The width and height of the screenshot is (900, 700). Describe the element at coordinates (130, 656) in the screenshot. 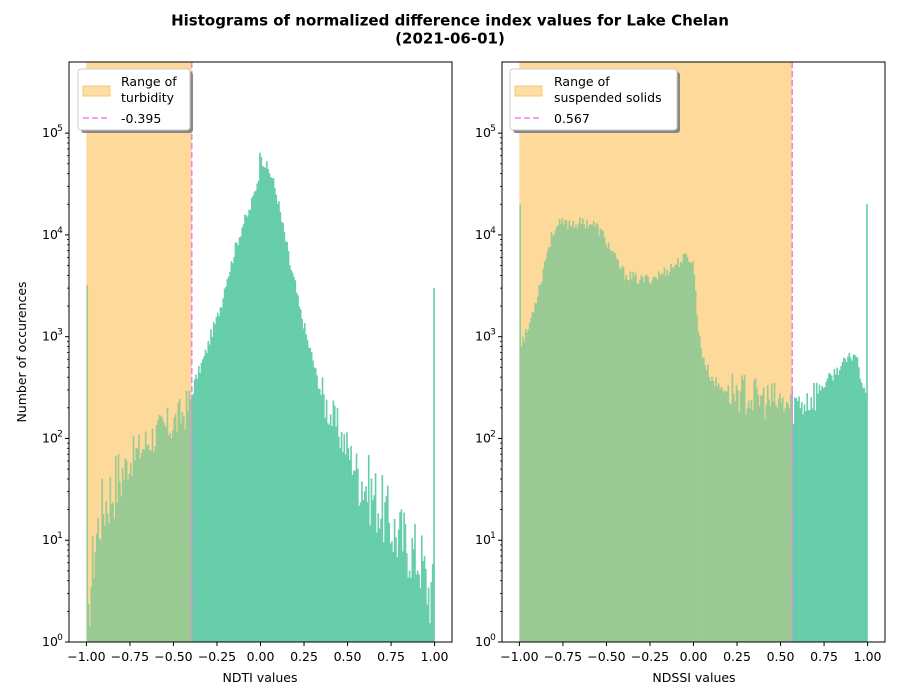

I see `x-tick-label: −0.75` at that location.